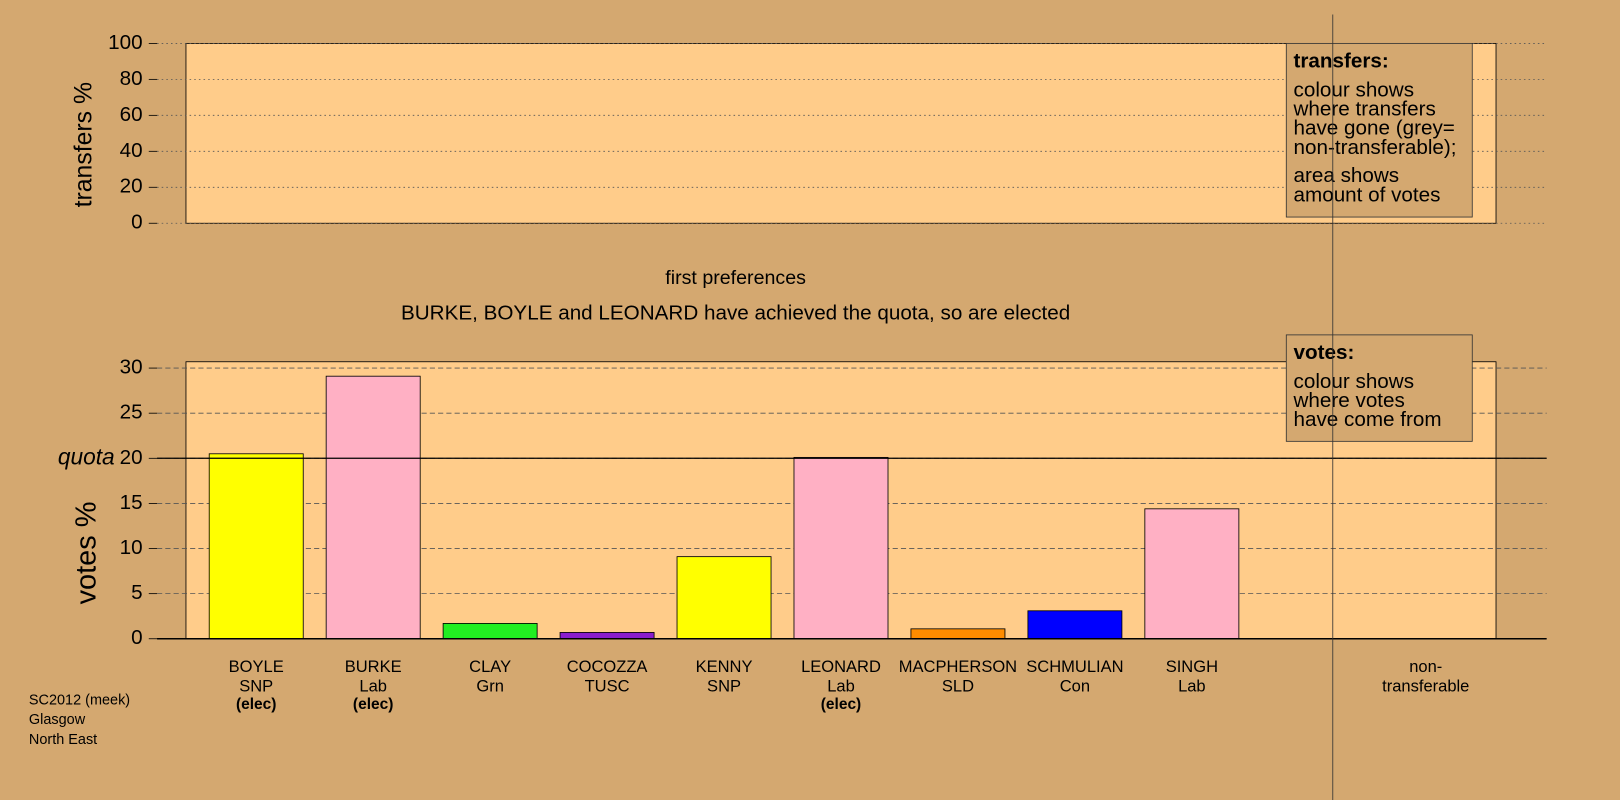 The image size is (1620, 800). What do you see at coordinates (83, 144) in the screenshot?
I see `y-axis-label: transfers %` at bounding box center [83, 144].